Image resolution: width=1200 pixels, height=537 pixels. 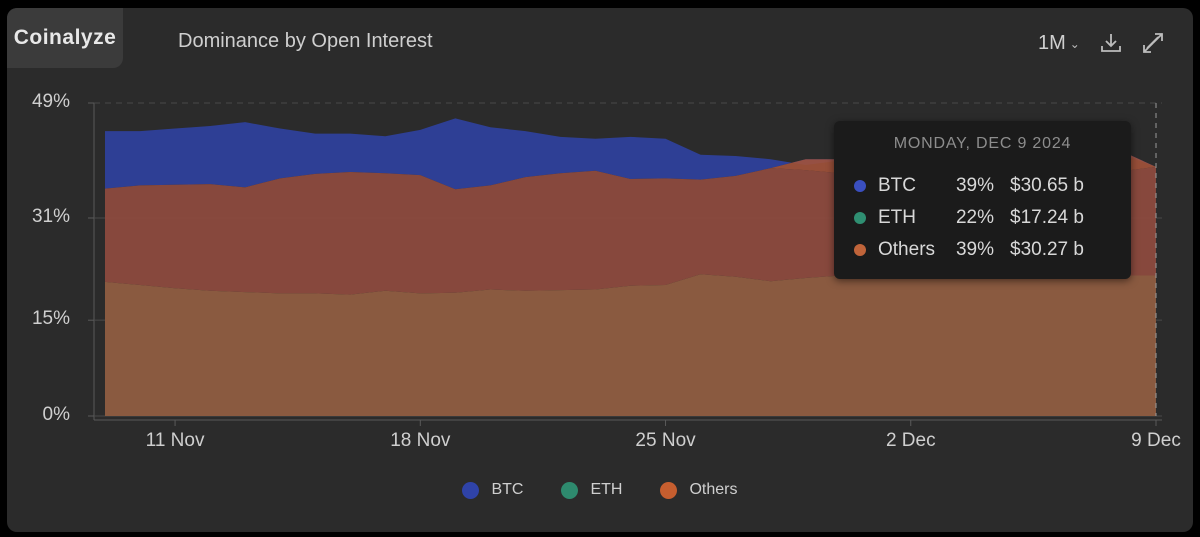 I want to click on x-tick-label-4: 9 Dec, so click(x=1156, y=440).